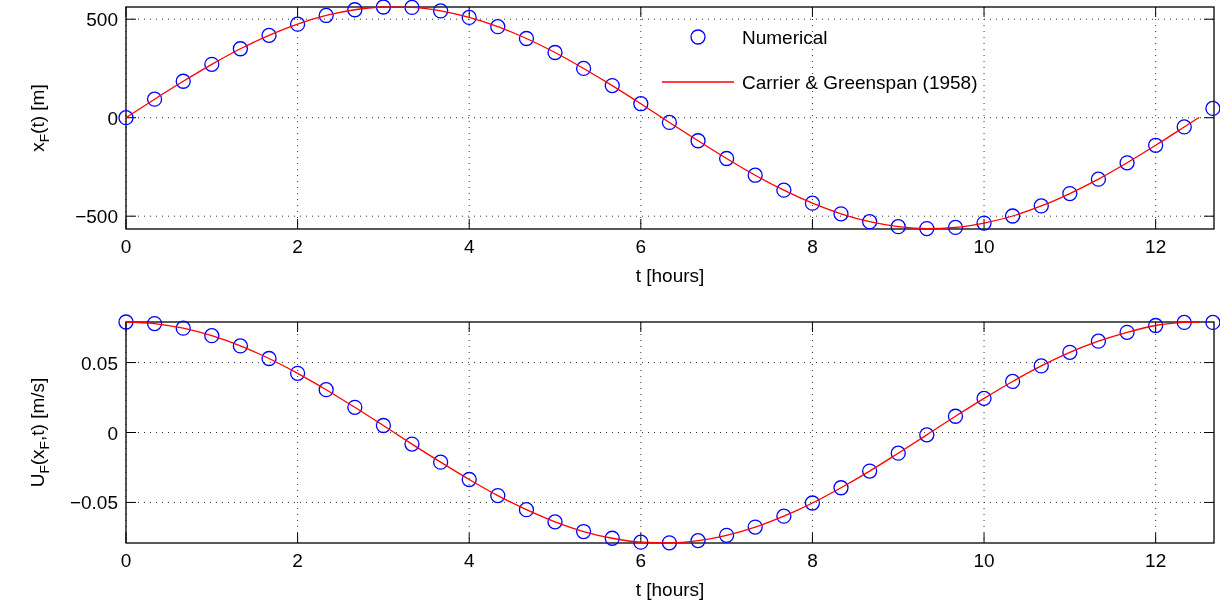 This screenshot has width=1220, height=605. I want to click on y-tick-label: −500, so click(96, 217).